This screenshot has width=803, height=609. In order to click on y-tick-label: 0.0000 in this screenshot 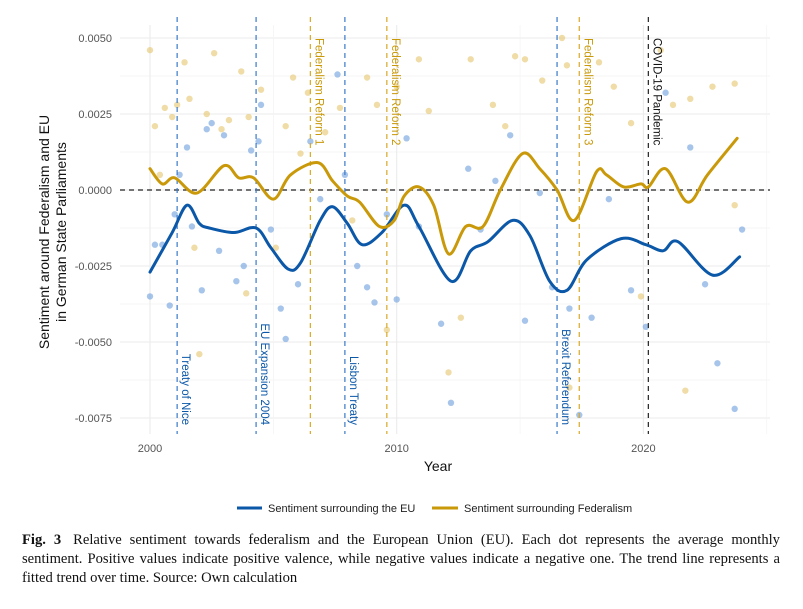, I will do `click(95, 191)`.